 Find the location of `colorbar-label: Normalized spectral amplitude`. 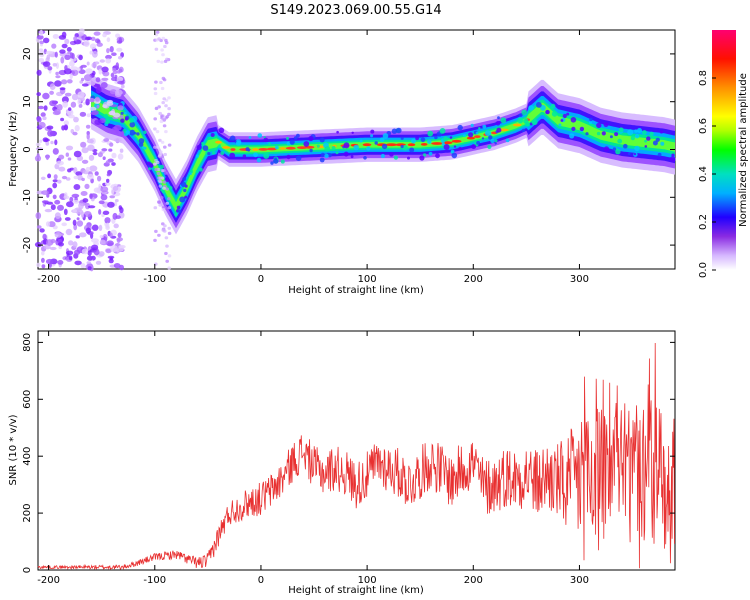

colorbar-label: Normalized spectral amplitude is located at coordinates (743, 150).